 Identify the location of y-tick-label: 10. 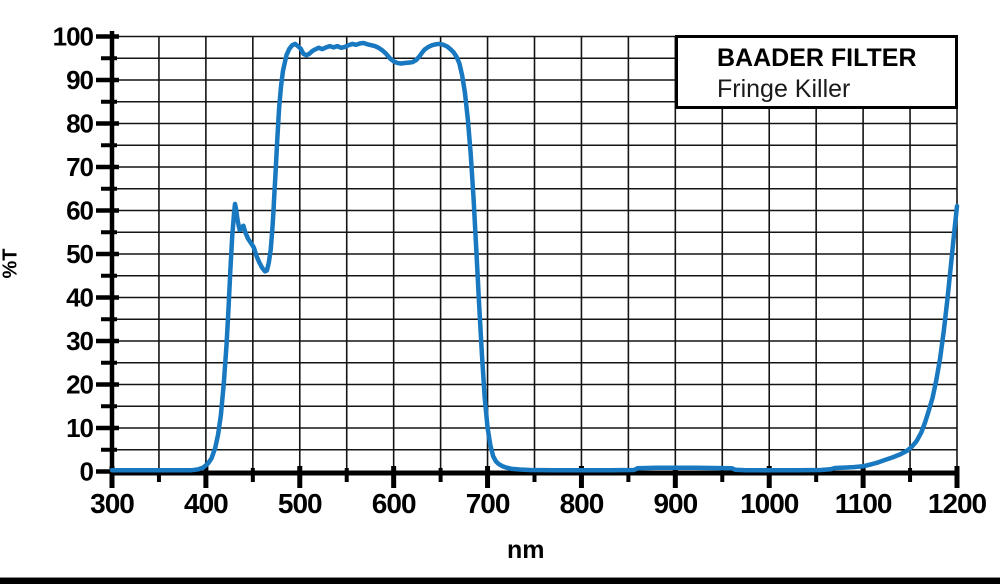
(79, 428).